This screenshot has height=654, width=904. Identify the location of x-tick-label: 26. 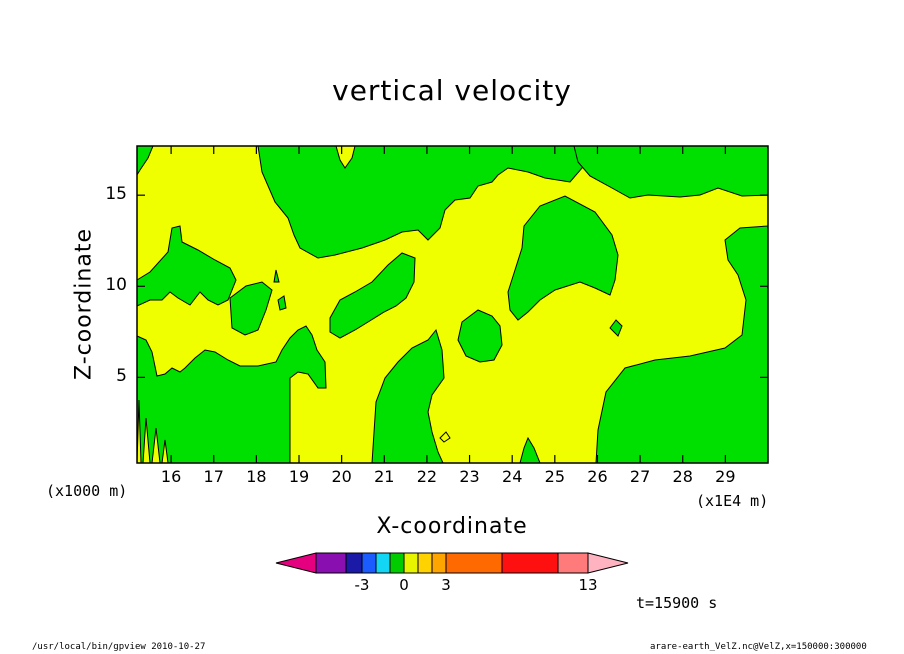
(597, 476).